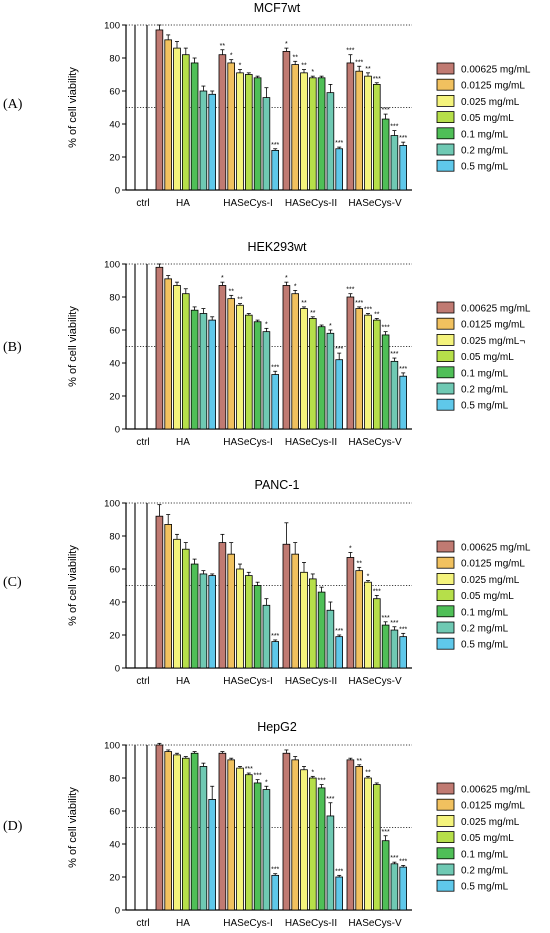  What do you see at coordinates (114, 570) in the screenshot?
I see `y-tick-label: 60` at bounding box center [114, 570].